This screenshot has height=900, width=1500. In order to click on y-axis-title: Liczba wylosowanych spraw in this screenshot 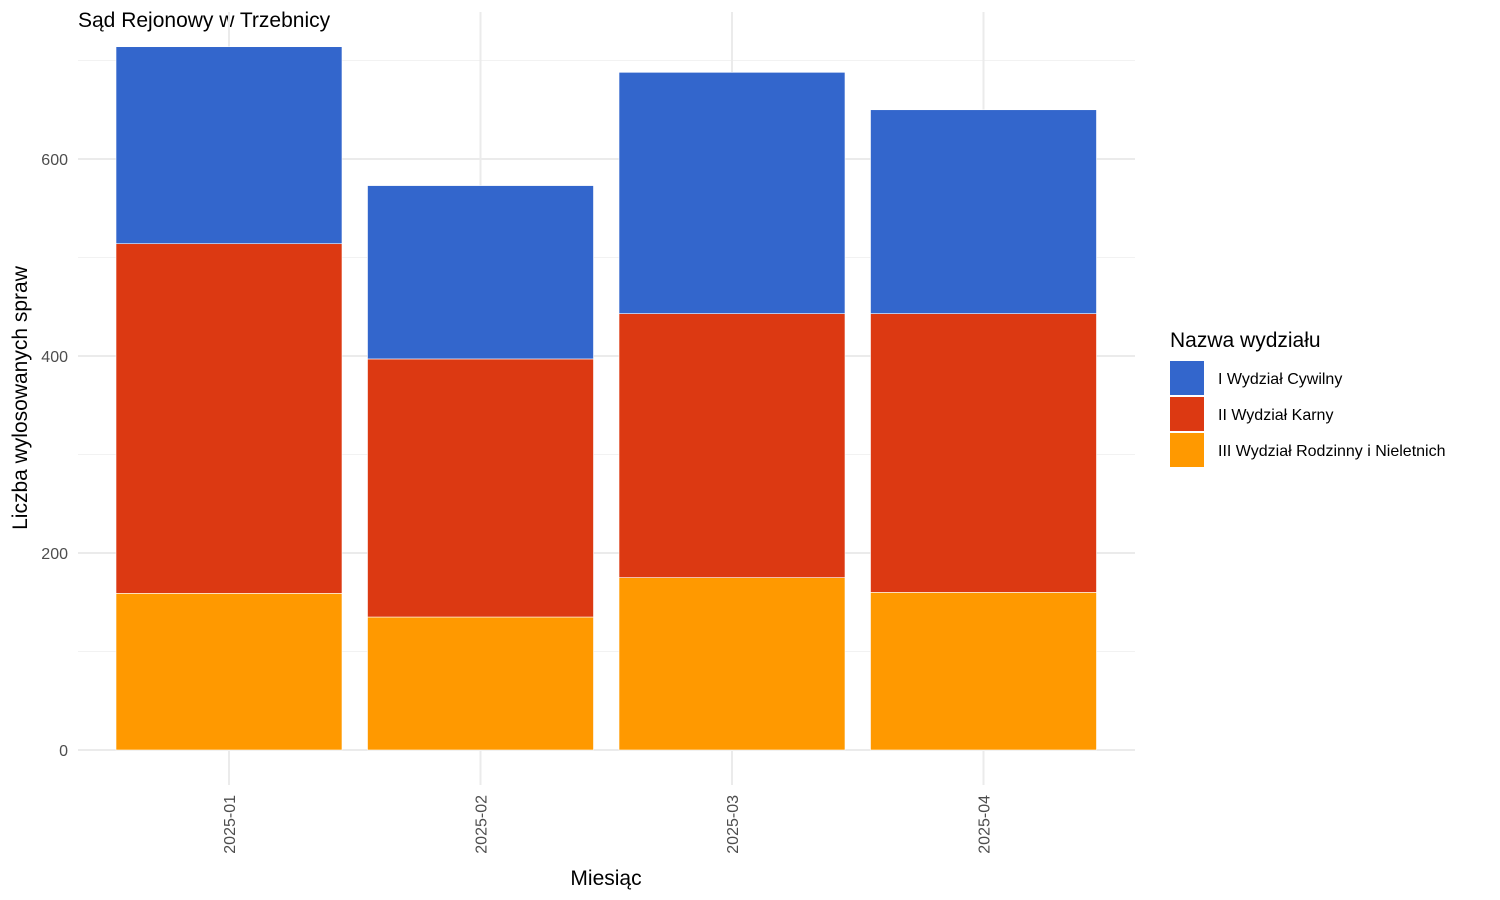, I will do `click(20, 397)`.